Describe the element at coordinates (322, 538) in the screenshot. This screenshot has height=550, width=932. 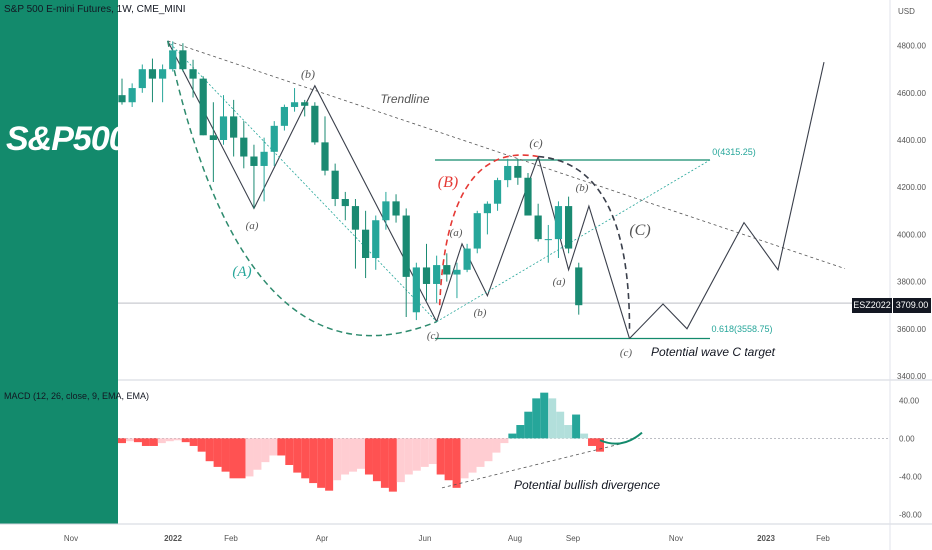
I see `time-tick-label: Apr` at that location.